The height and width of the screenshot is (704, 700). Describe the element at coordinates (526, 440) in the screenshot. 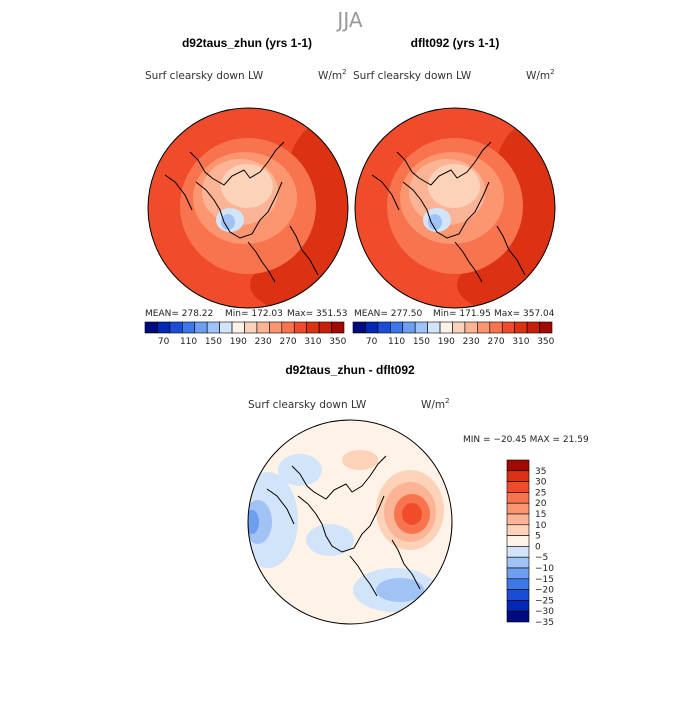

I see `panel-diff-minmax: MIN = −20.45 MAX = 21.59` at that location.